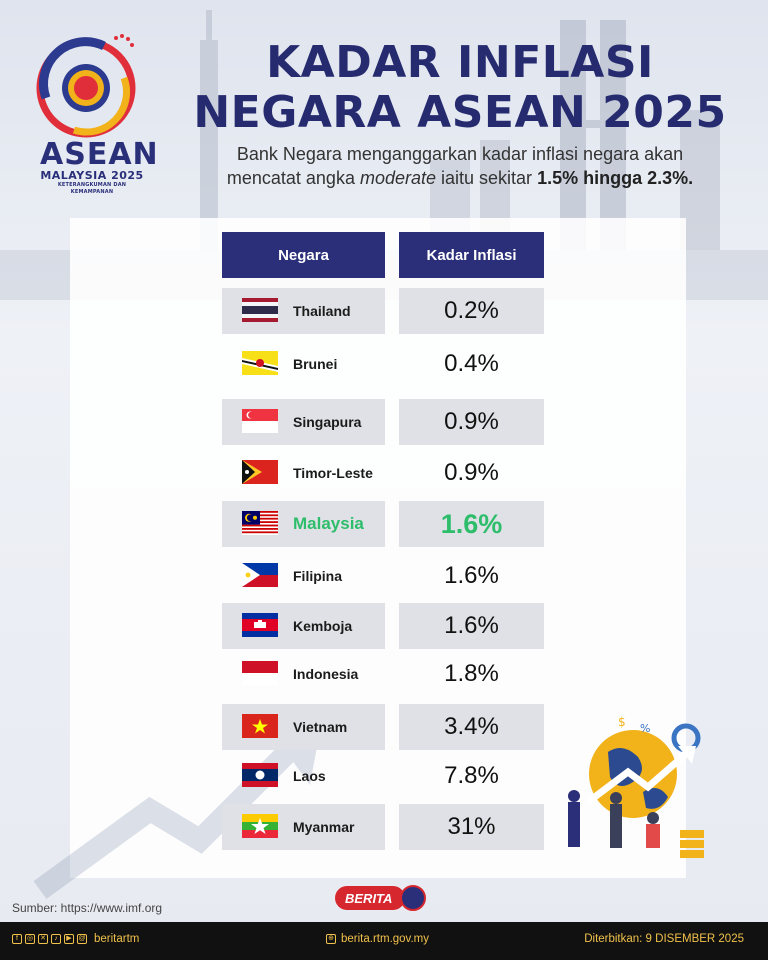 The height and width of the screenshot is (960, 768). Describe the element at coordinates (398, 178) in the screenshot. I see `subtitle-italic: moderate` at that location.